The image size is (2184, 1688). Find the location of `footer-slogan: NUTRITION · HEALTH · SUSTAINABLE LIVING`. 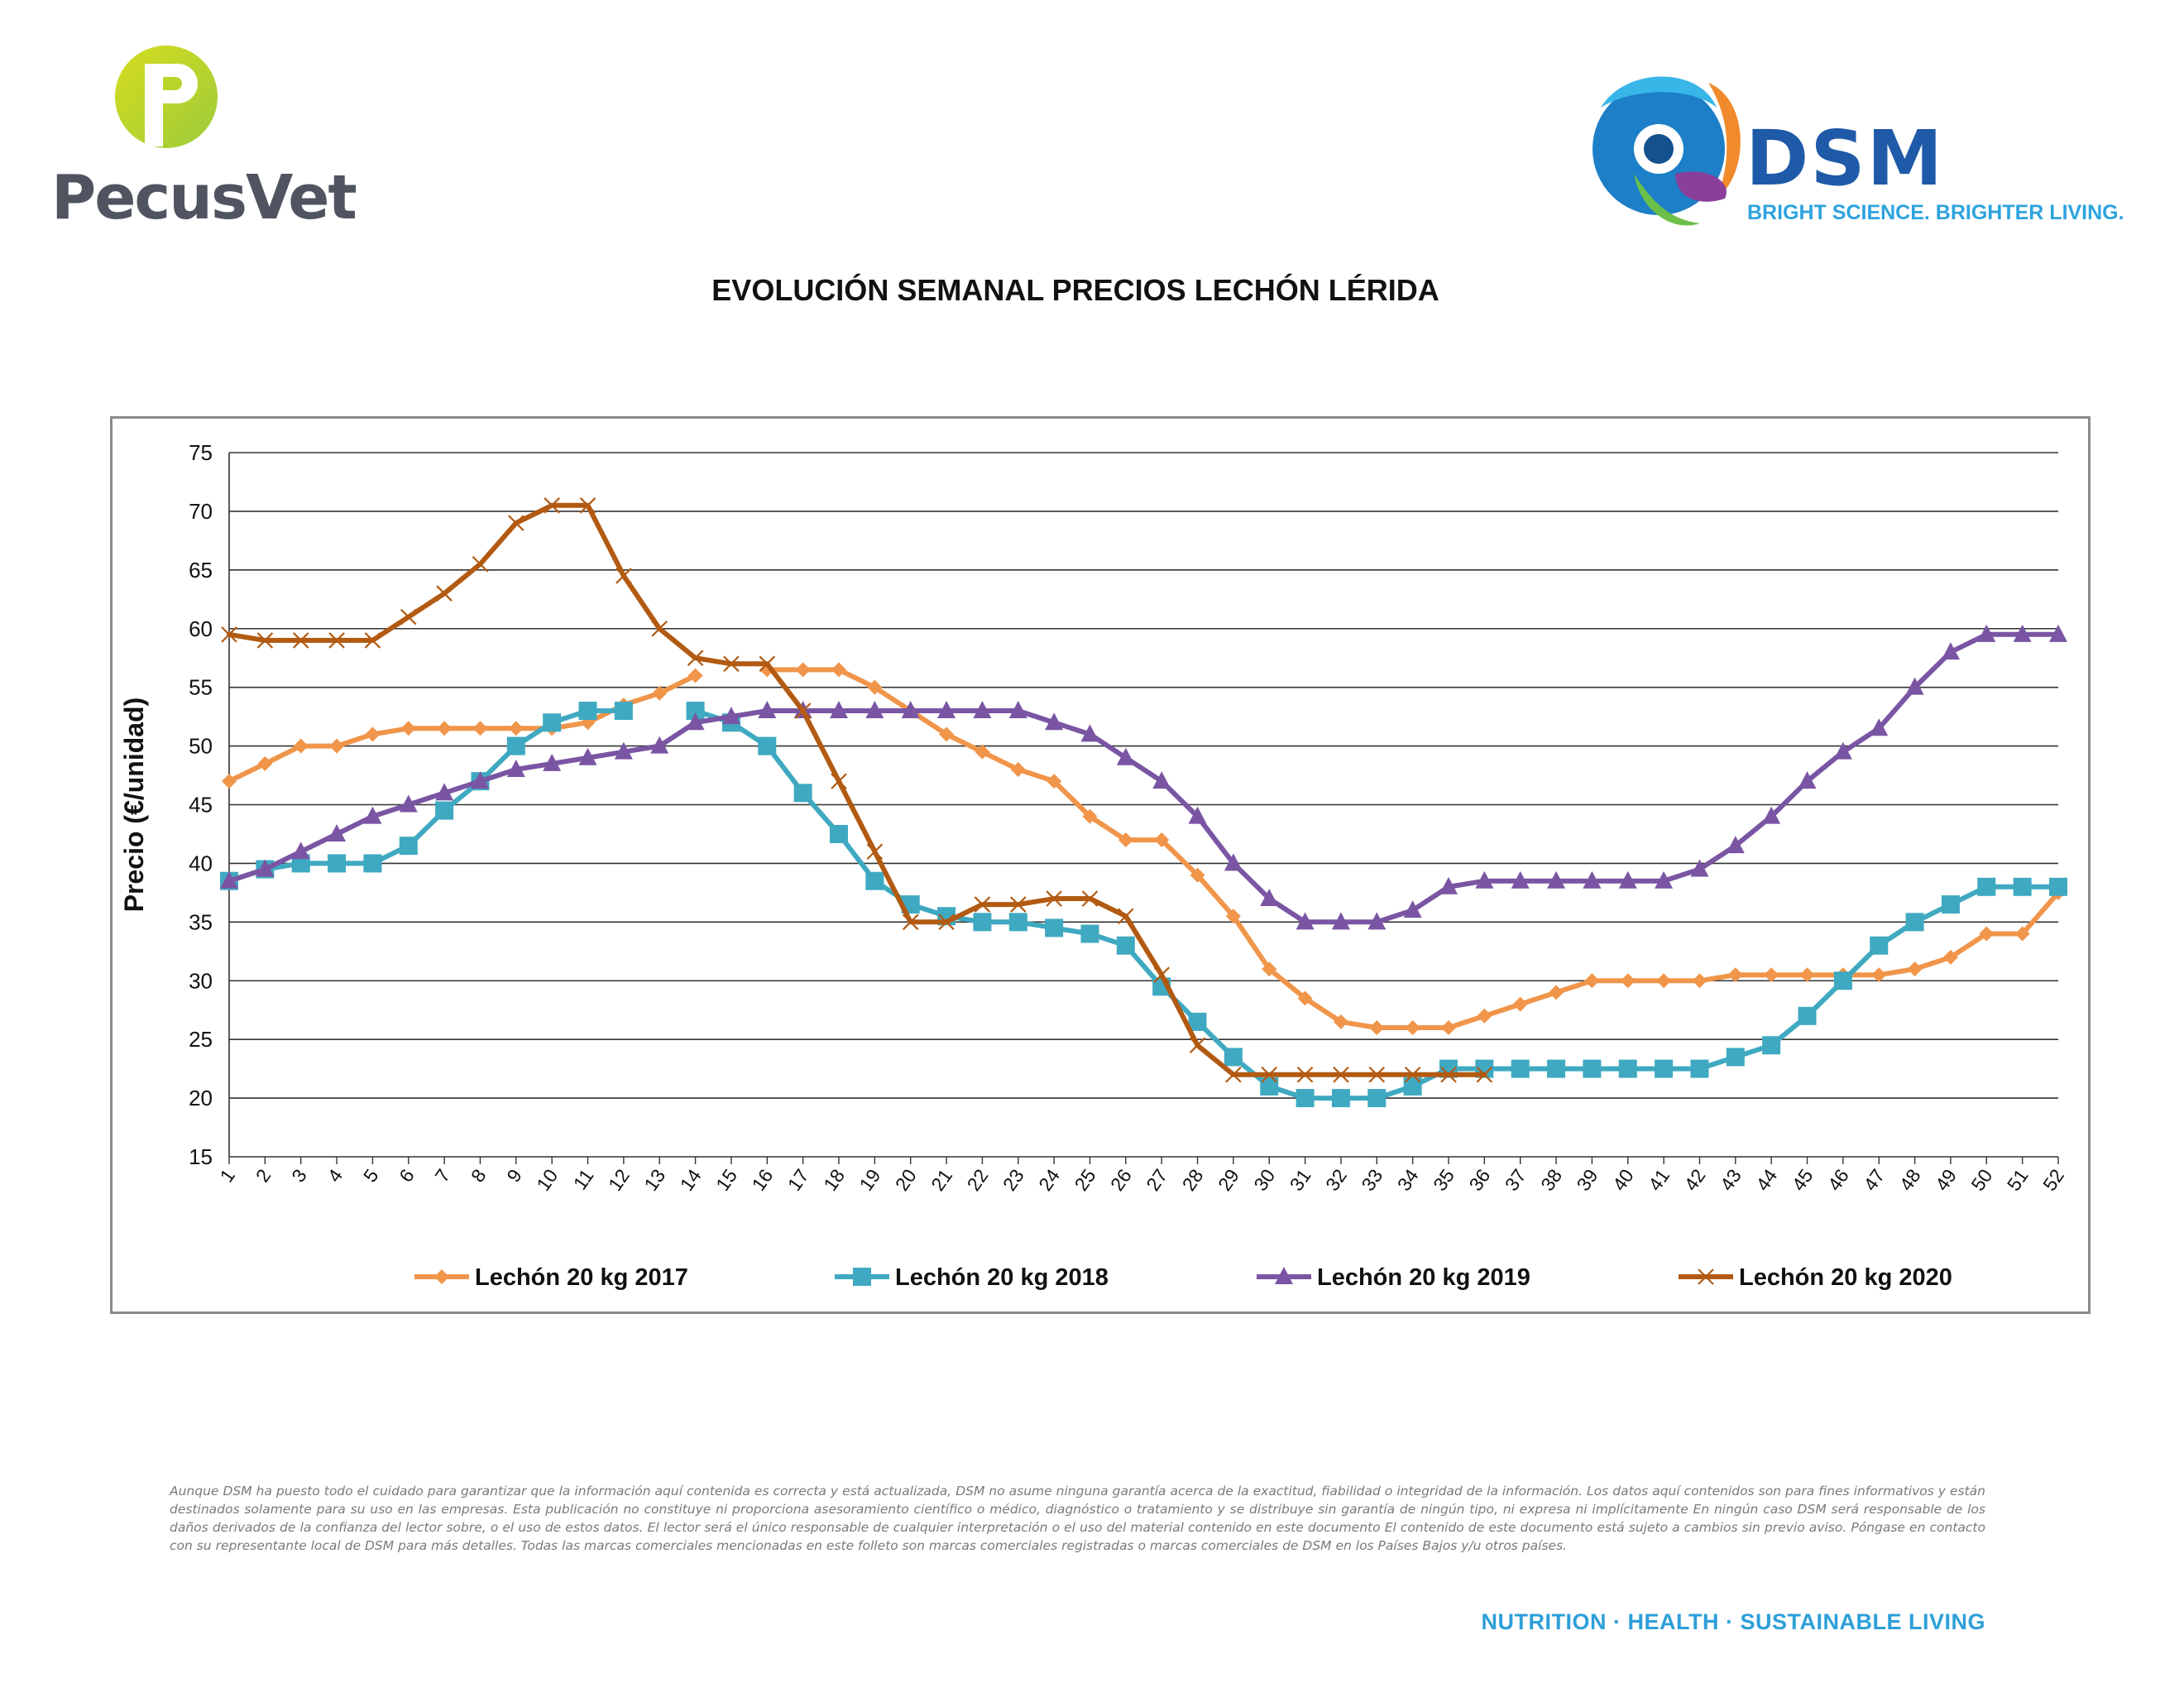

footer-slogan: NUTRITION · HEALTH · SUSTAINABLE LIVING is located at coordinates (1733, 1621).